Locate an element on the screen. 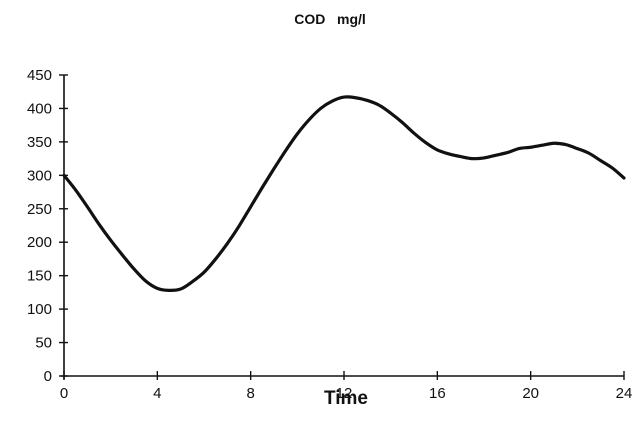 The height and width of the screenshot is (430, 634). x-axis-label: Time is located at coordinates (346, 398).